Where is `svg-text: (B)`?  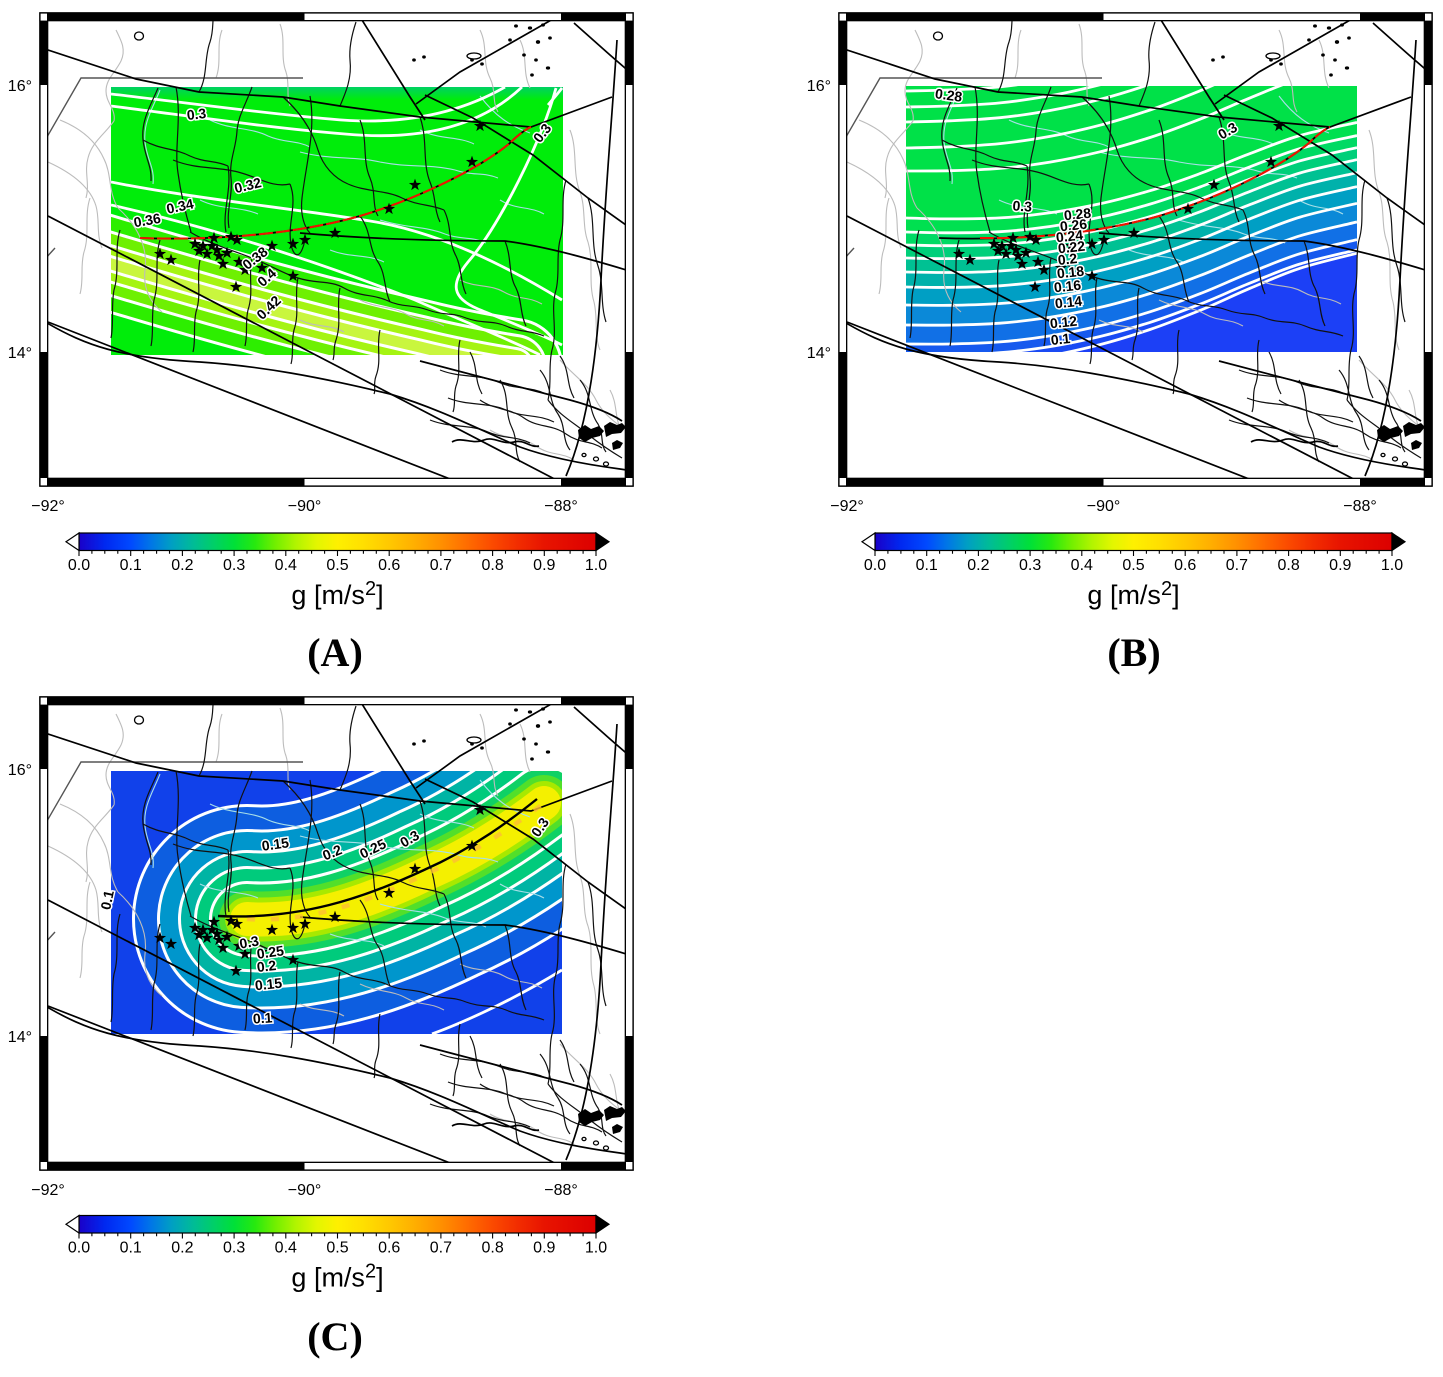 svg-text: (B) is located at coordinates (1133, 652).